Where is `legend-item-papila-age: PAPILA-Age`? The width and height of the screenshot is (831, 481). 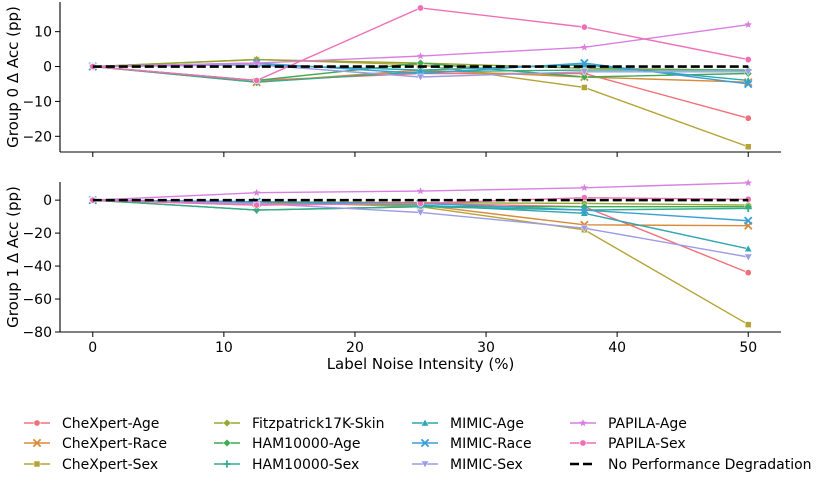 legend-item-papila-age: PAPILA-Age is located at coordinates (628, 424).